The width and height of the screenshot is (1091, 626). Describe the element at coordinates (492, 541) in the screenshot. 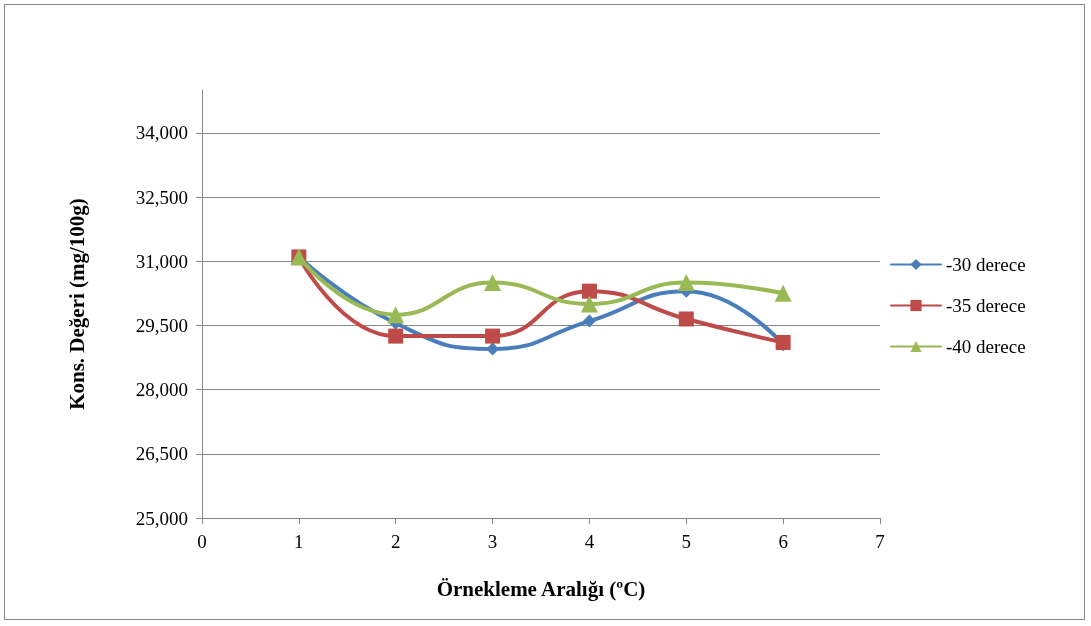

I see `x-tick-label: 3` at that location.